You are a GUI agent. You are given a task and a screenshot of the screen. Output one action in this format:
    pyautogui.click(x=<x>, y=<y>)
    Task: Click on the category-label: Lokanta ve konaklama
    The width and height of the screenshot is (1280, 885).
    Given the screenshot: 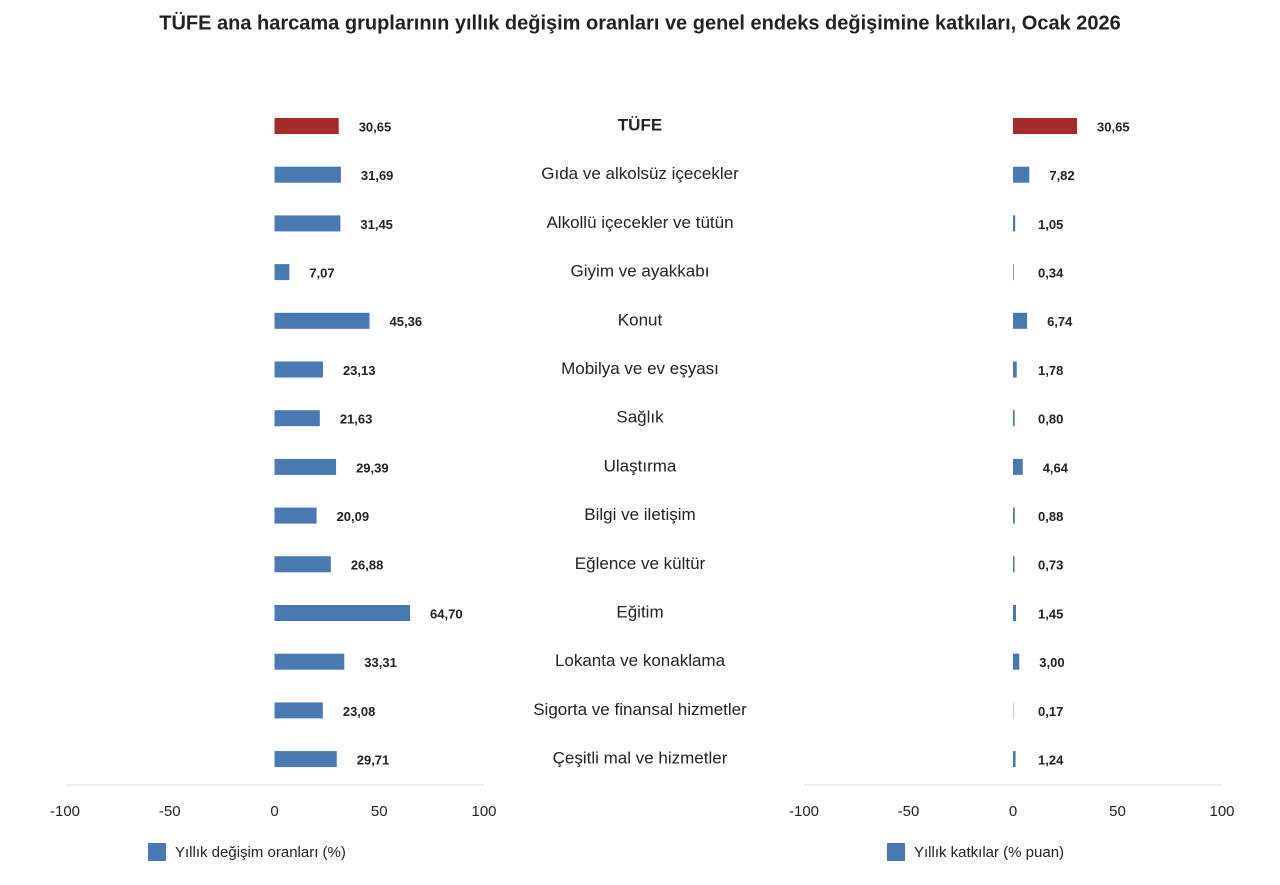 What is the action you would take?
    pyautogui.click(x=640, y=660)
    